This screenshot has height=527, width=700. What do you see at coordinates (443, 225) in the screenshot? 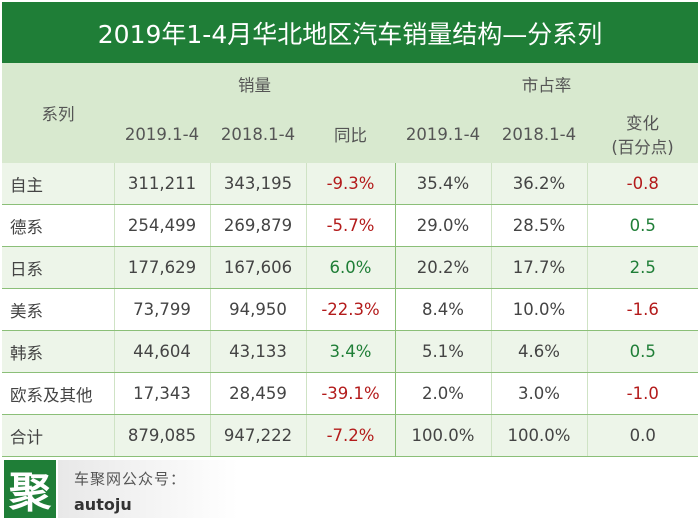
I see `row-share-2019: 29.0%` at bounding box center [443, 225].